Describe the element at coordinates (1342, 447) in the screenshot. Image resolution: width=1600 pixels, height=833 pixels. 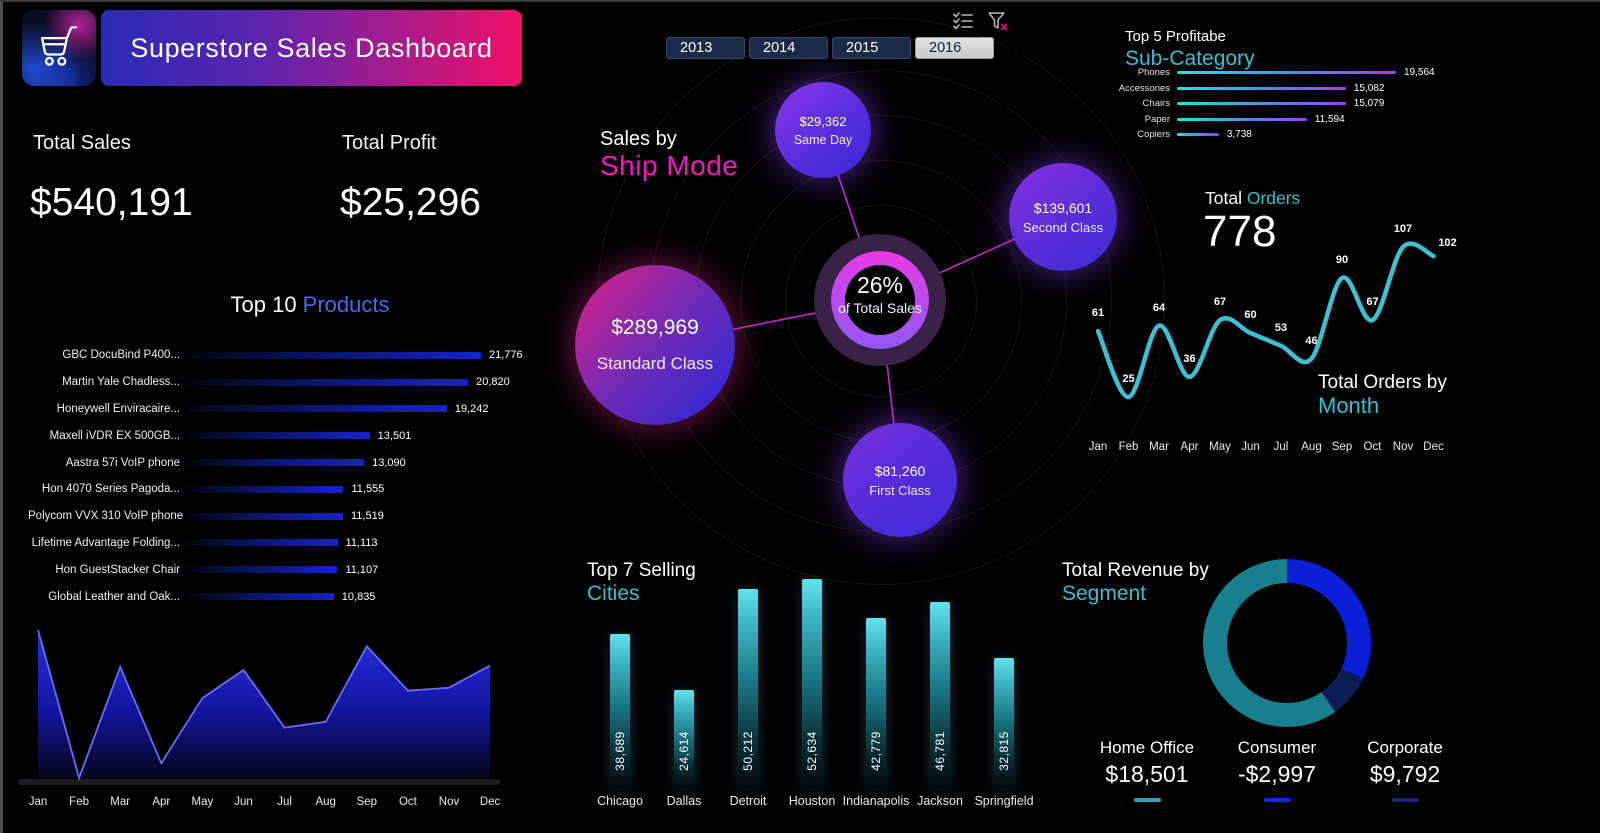
I see `month-tick: Sep` at that location.